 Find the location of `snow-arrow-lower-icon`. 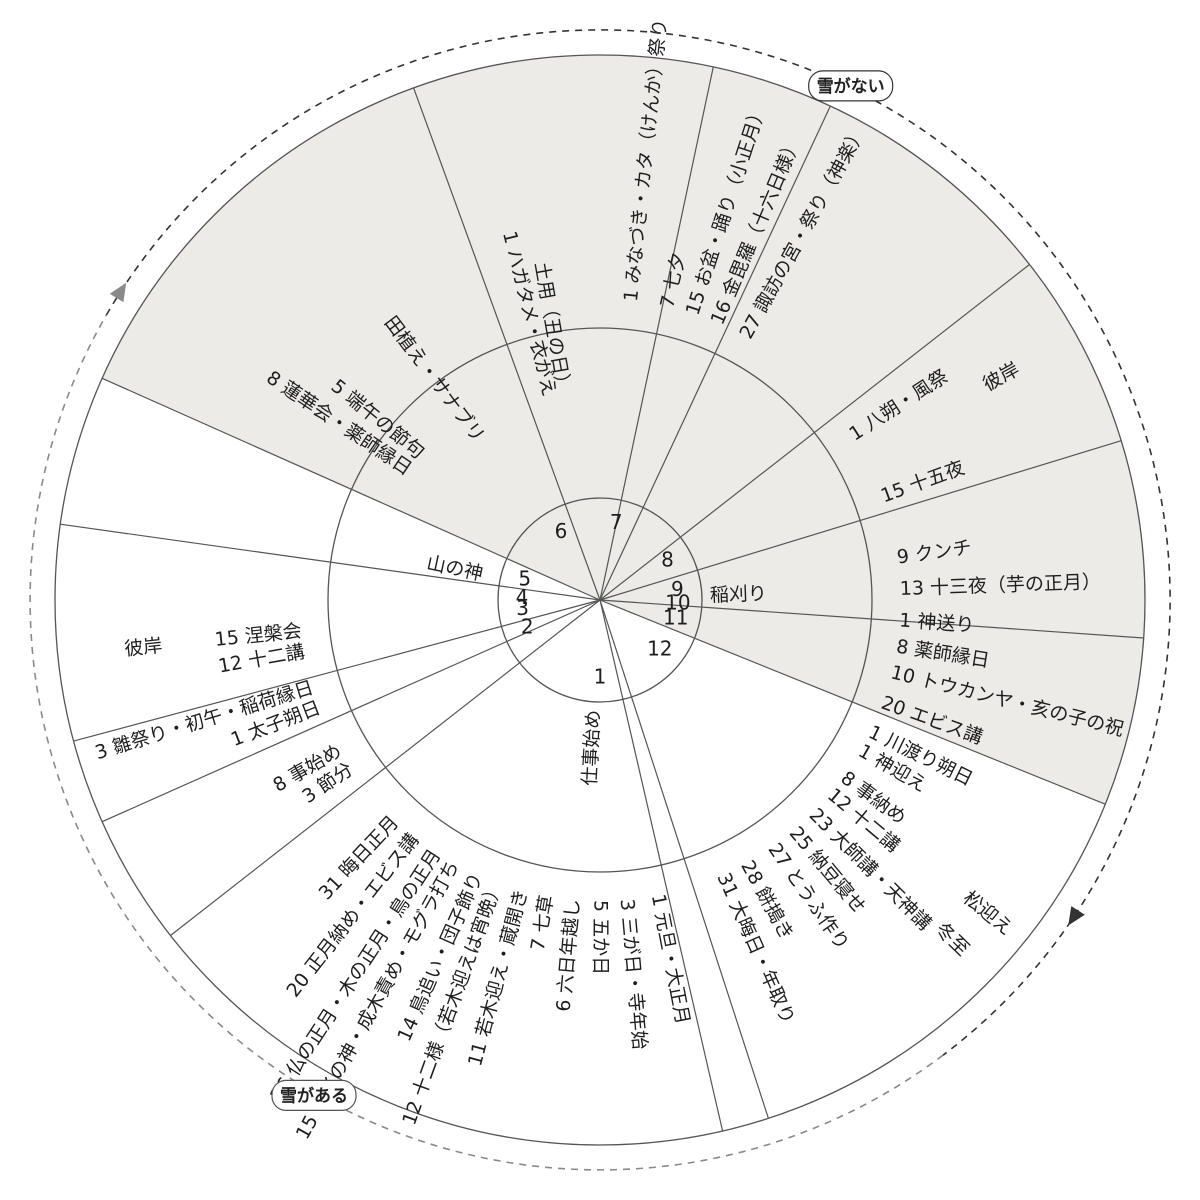

snow-arrow-lower-icon is located at coordinates (1076, 916).